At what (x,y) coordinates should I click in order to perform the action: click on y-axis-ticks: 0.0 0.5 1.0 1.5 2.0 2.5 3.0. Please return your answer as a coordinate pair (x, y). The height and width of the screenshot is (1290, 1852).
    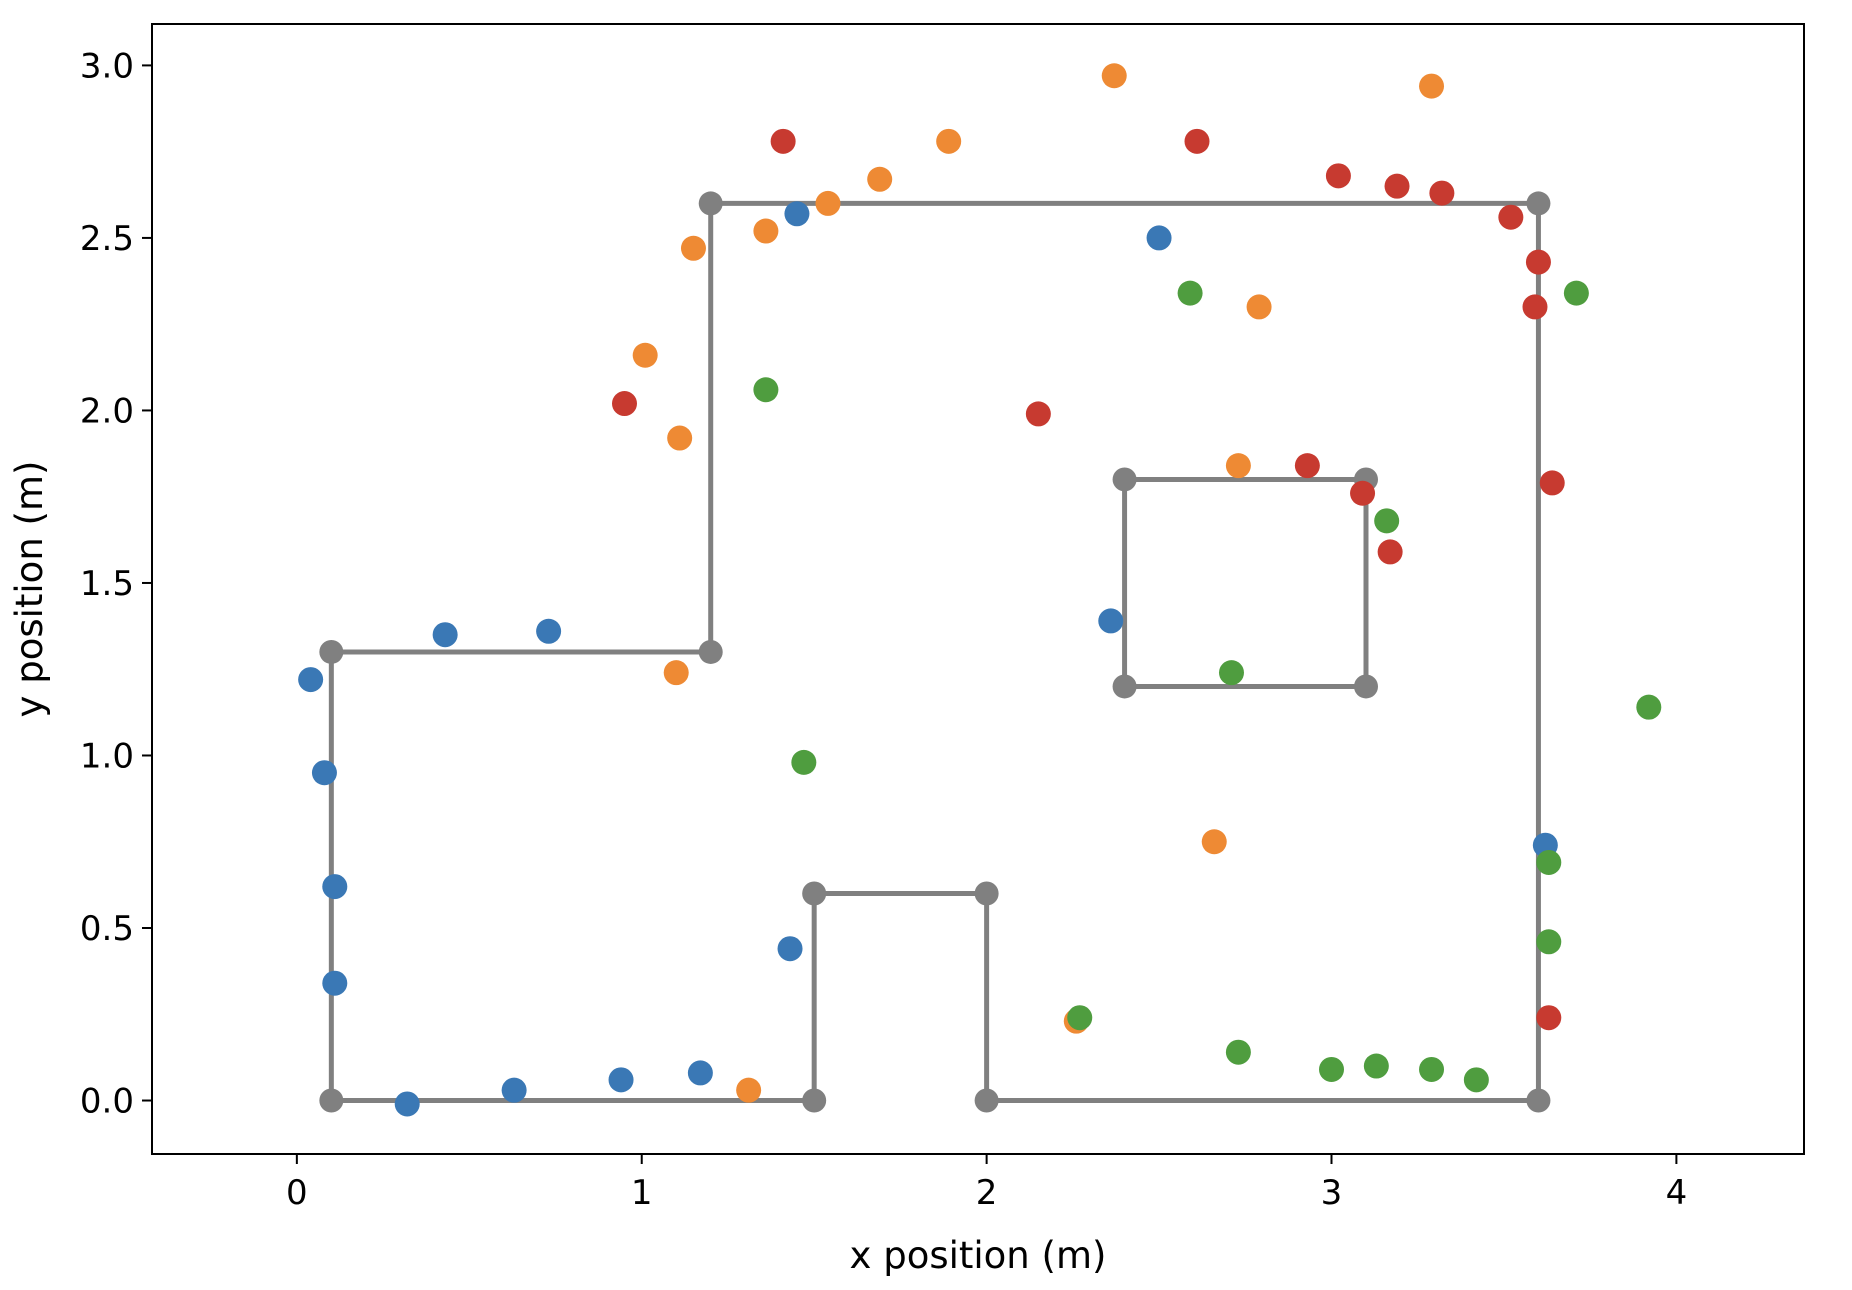
    Looking at the image, I should click on (116, 584).